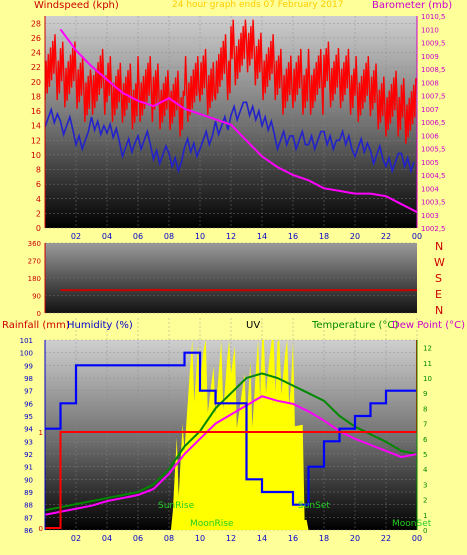 The height and width of the screenshot is (555, 467). I want to click on top-time-tick-label: 12, so click(231, 236).